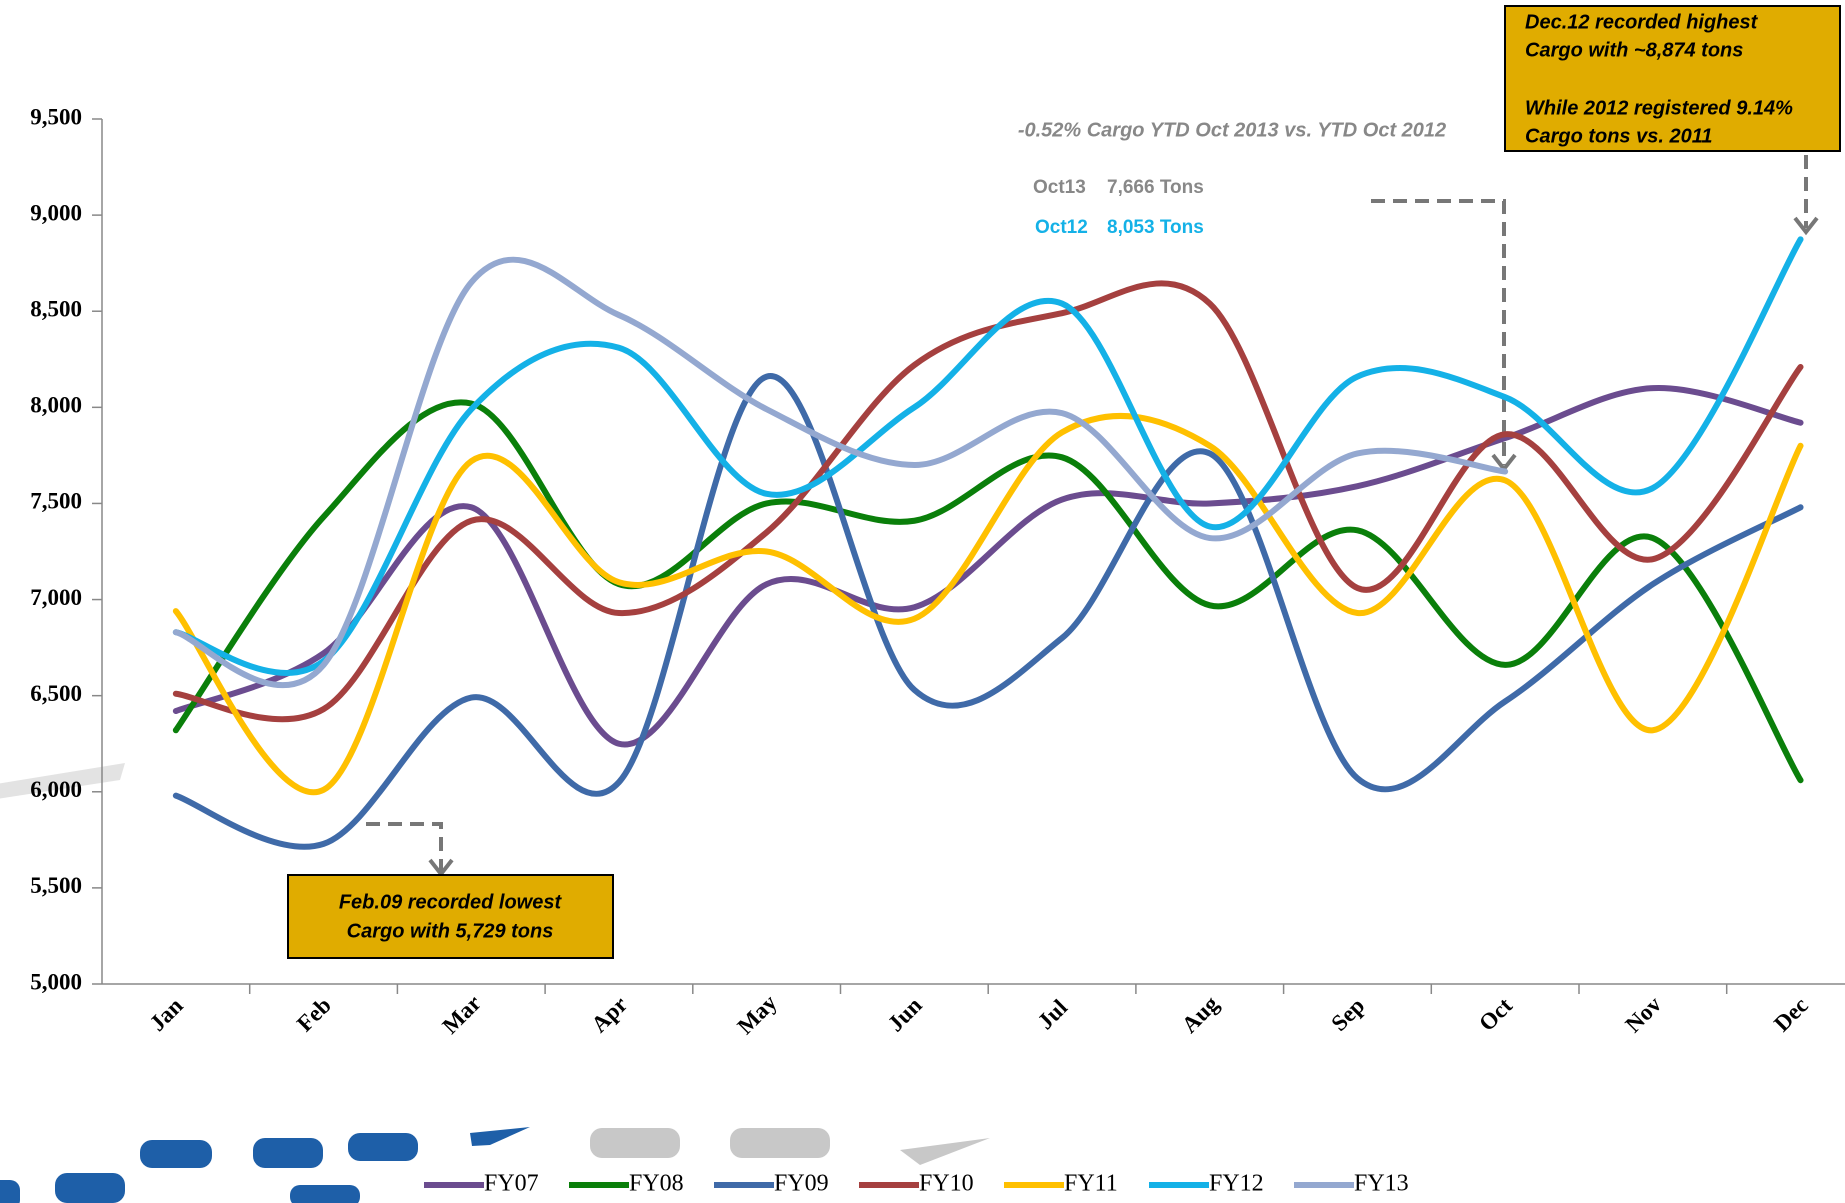 The image size is (1845, 1203). I want to click on x-tick-label: Mar, so click(461, 1014).